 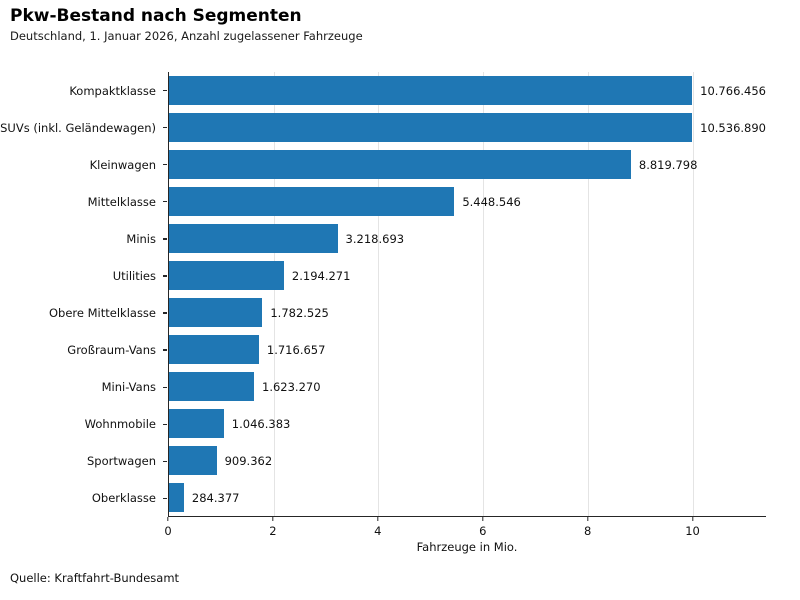 What do you see at coordinates (483, 531) in the screenshot?
I see `x-tick-label: 6` at bounding box center [483, 531].